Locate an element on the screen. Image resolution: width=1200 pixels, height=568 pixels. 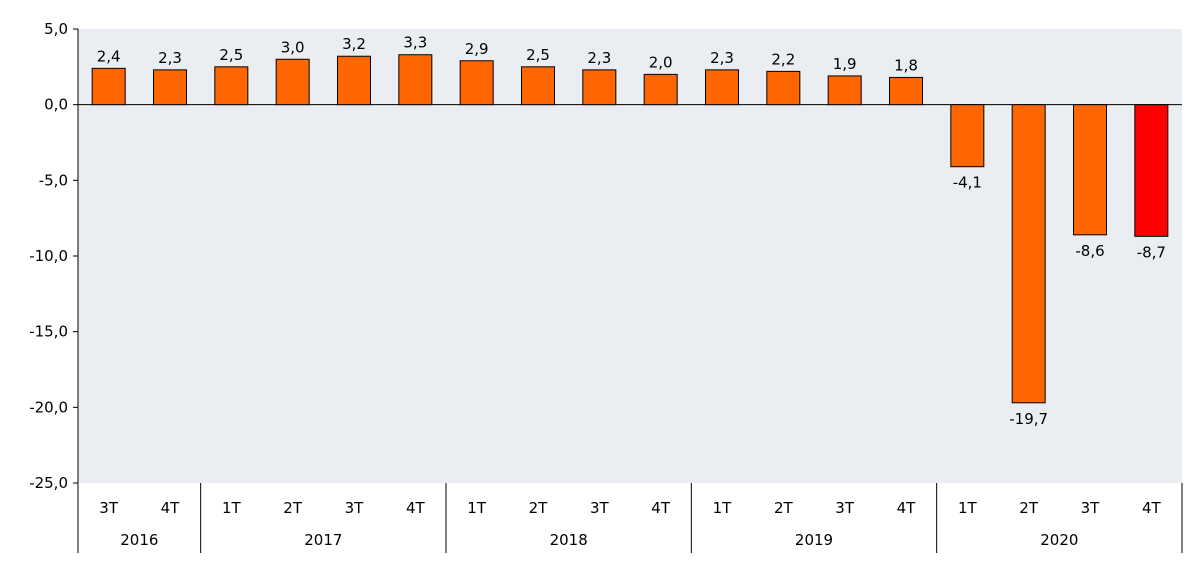
x-group-label: 2018 is located at coordinates (569, 540).